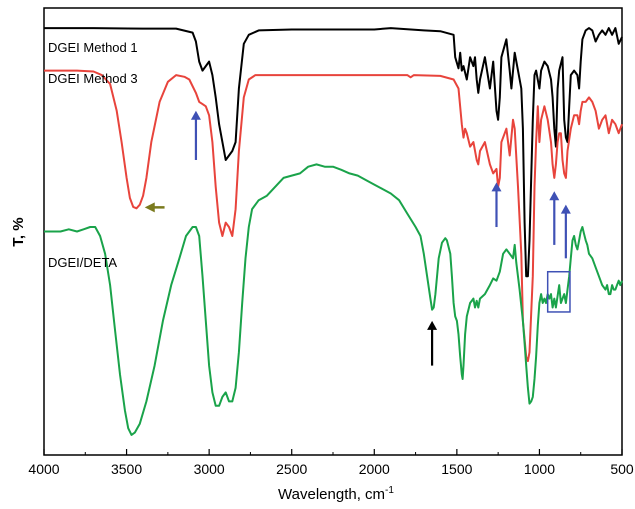  I want to click on x-axis-title: Wavelength, cm-1, so click(336, 494).